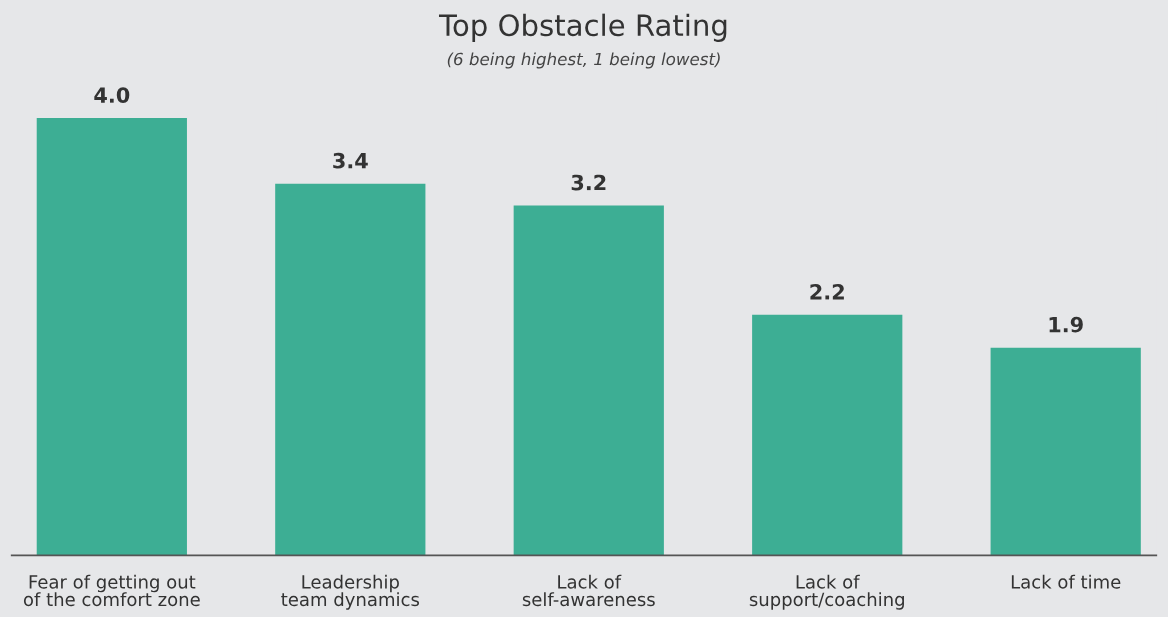  What do you see at coordinates (827, 291) in the screenshot?
I see `data-label: 2.2` at bounding box center [827, 291].